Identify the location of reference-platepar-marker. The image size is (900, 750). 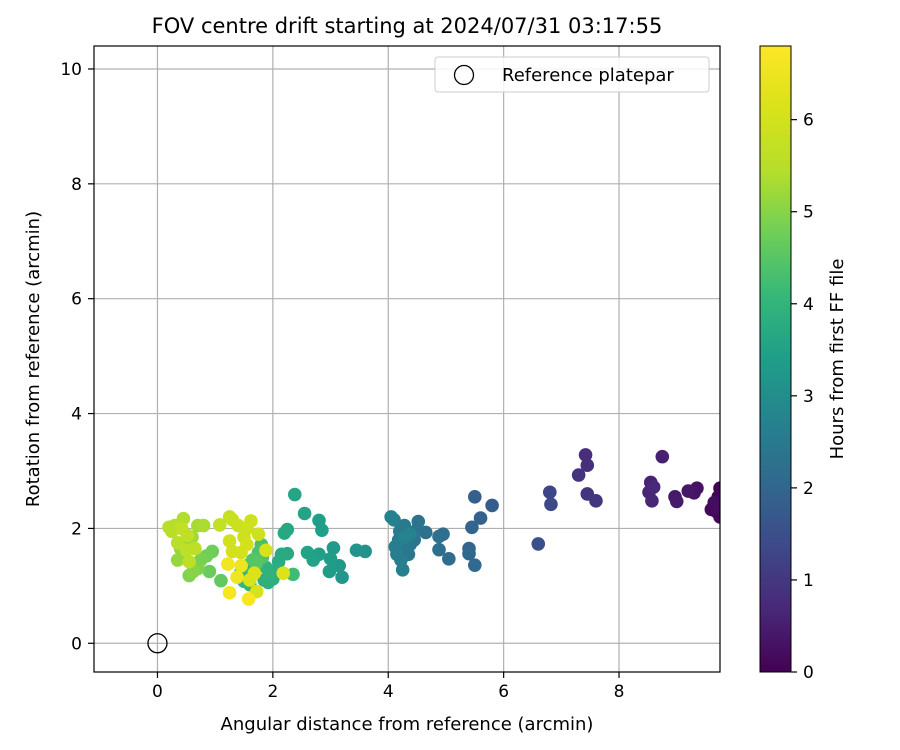
(157, 643).